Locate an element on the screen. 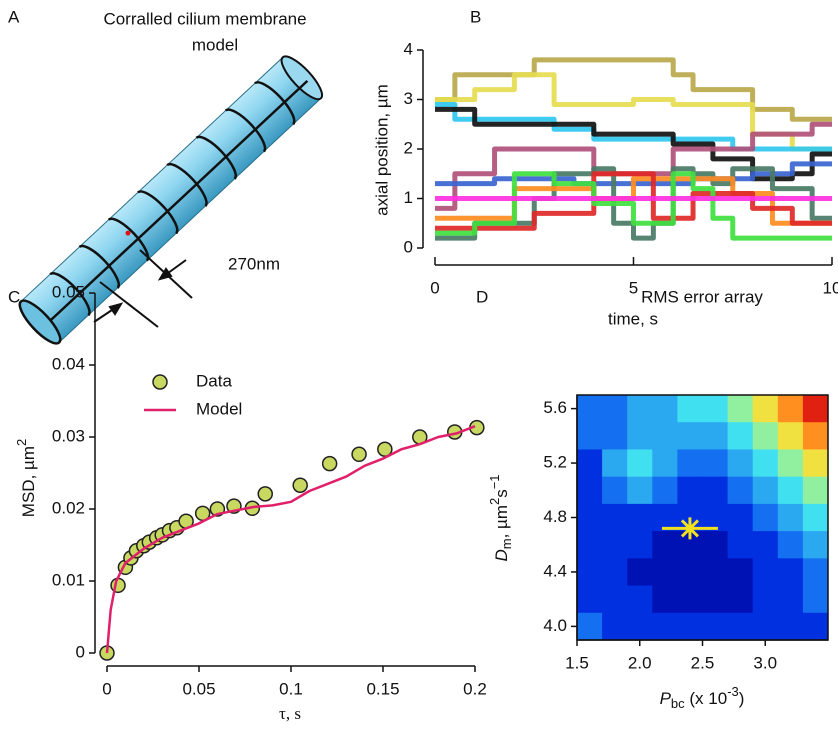 Image resolution: width=838 pixels, height=730 pixels. x-tick-label: 3.0 is located at coordinates (765, 662).